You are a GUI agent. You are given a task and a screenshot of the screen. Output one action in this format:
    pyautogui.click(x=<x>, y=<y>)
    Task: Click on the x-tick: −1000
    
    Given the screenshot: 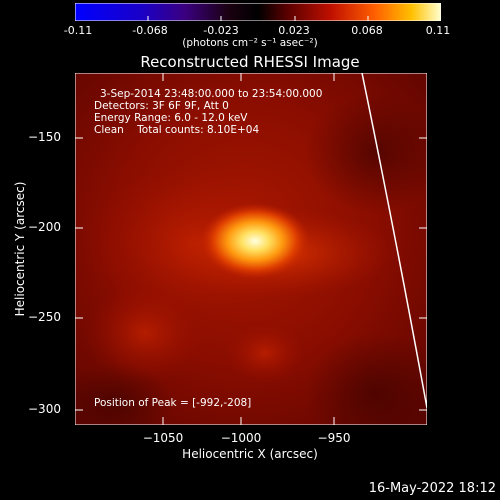 What is the action you would take?
    pyautogui.click(x=241, y=438)
    